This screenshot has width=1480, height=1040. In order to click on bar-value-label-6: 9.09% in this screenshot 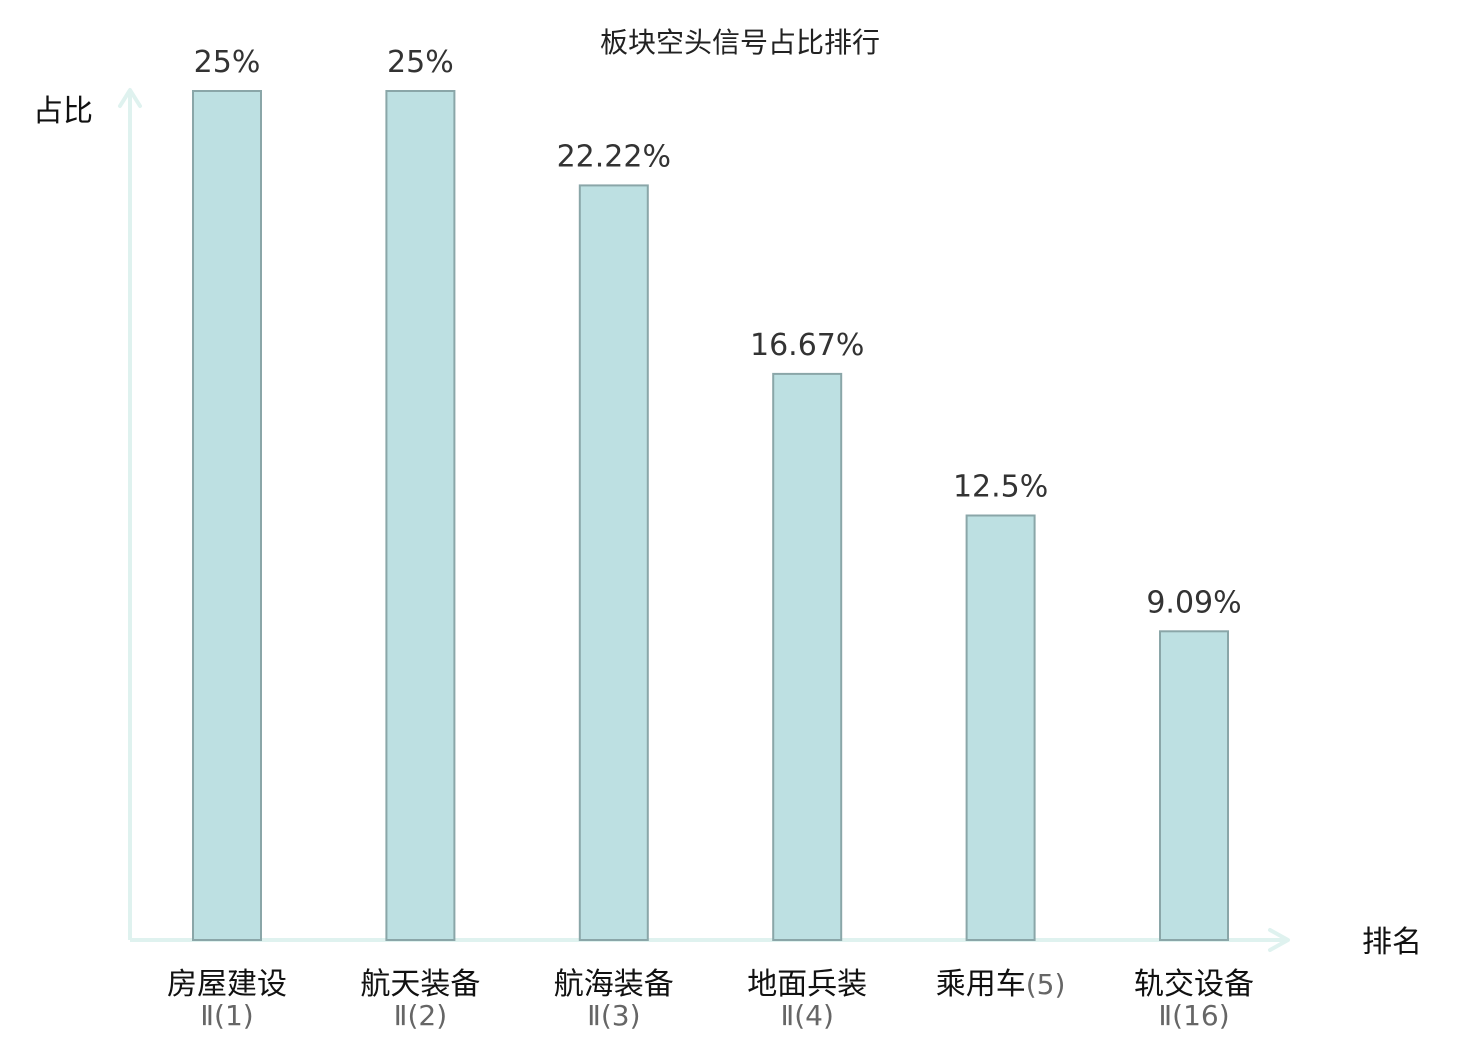, I will do `click(1193, 602)`.